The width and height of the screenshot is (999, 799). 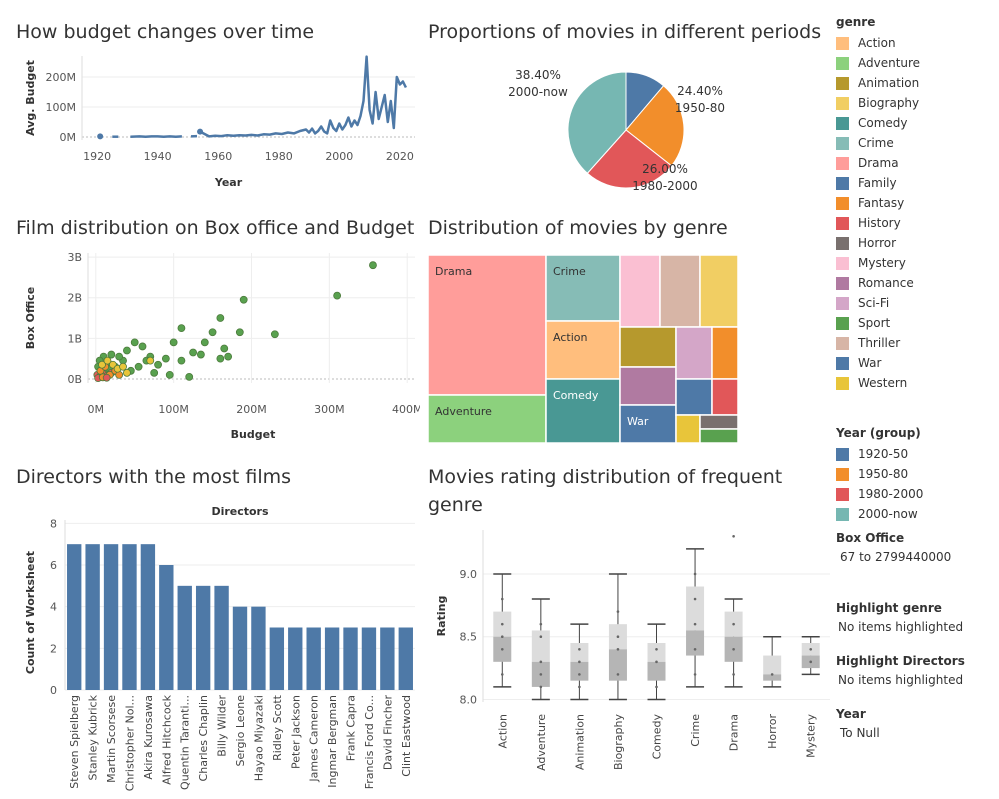 I want to click on treemap-cell-biography, so click(x=719, y=291).